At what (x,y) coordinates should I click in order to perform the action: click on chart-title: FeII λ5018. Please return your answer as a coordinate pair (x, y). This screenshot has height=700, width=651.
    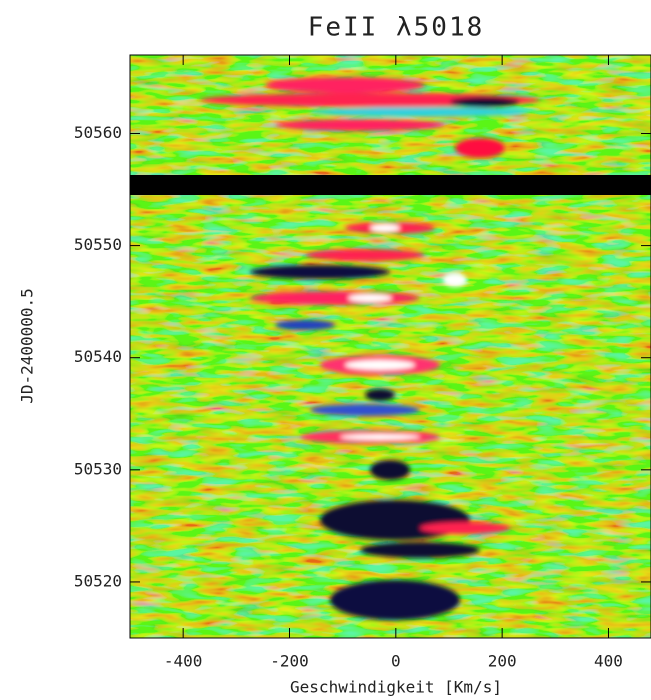
    Looking at the image, I should click on (396, 28).